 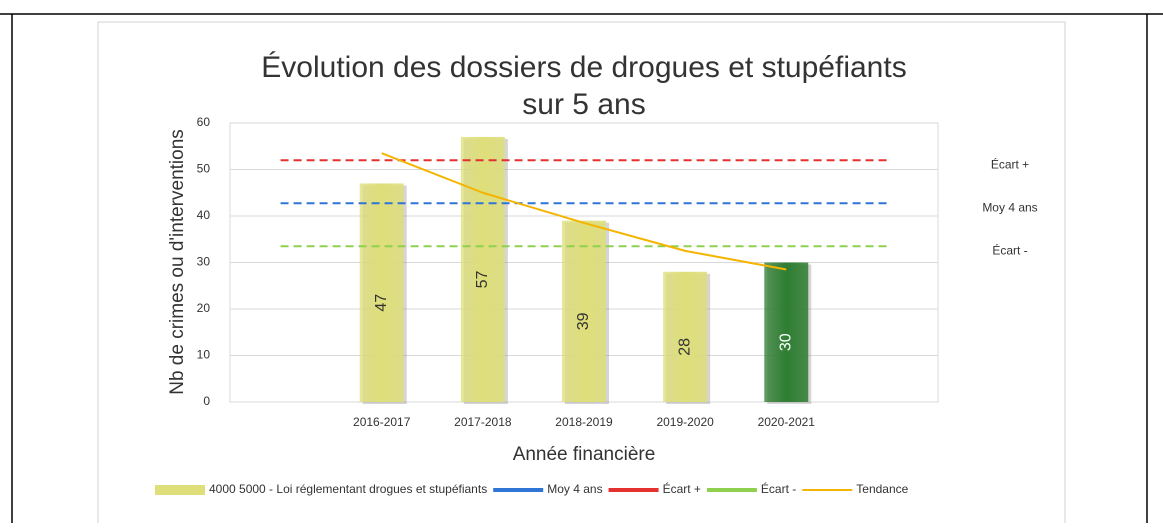 What do you see at coordinates (786, 342) in the screenshot?
I see `data-label: 30` at bounding box center [786, 342].